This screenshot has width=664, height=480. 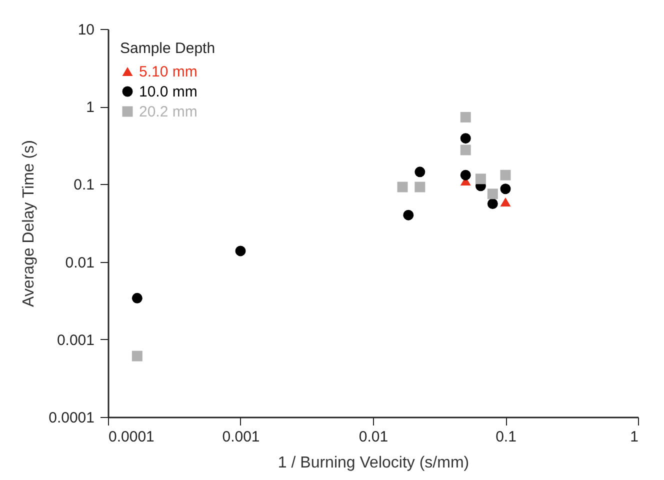 What do you see at coordinates (373, 437) in the screenshot?
I see `x-tick-label: 0.01` at bounding box center [373, 437].